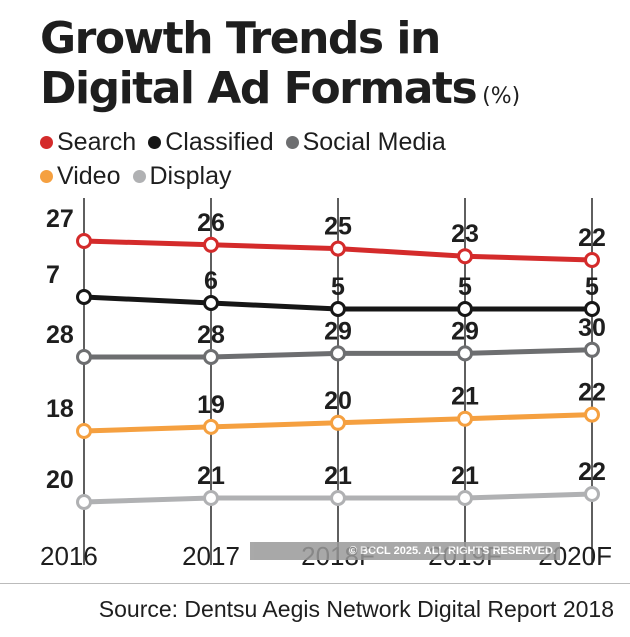 The height and width of the screenshot is (637, 630). I want to click on point-video-2017, so click(211, 426).